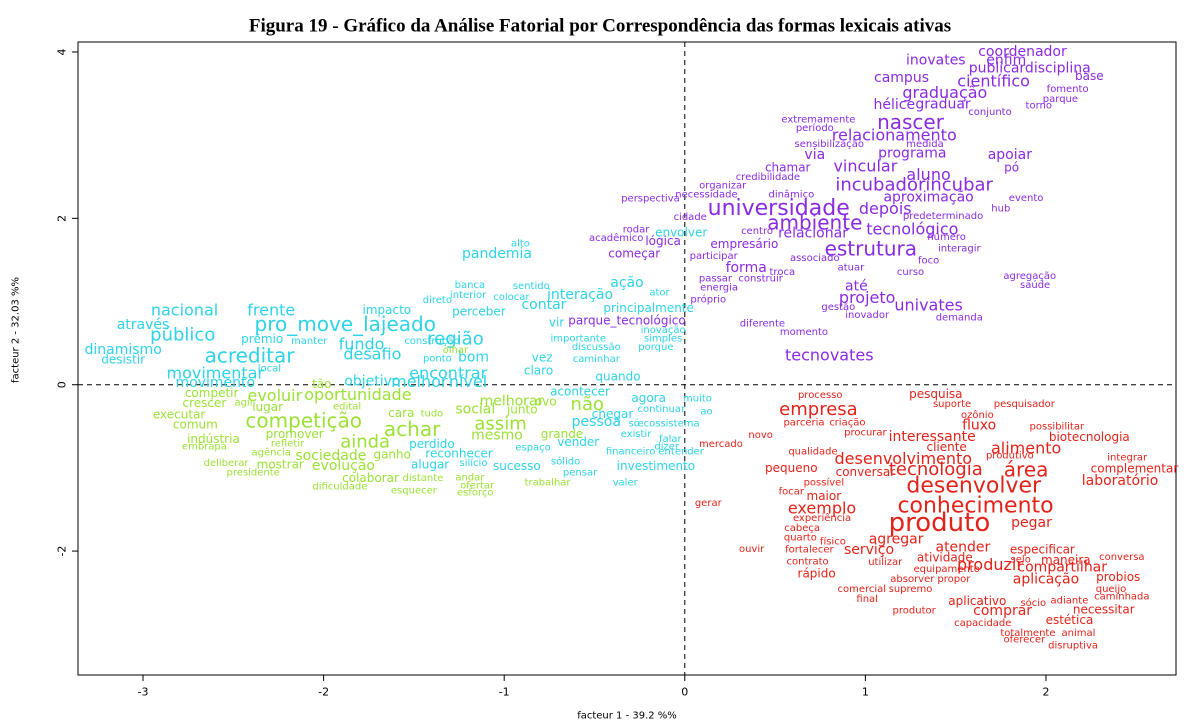 This screenshot has height=724, width=1189. What do you see at coordinates (532, 447) in the screenshot?
I see `word-point: espaço` at bounding box center [532, 447].